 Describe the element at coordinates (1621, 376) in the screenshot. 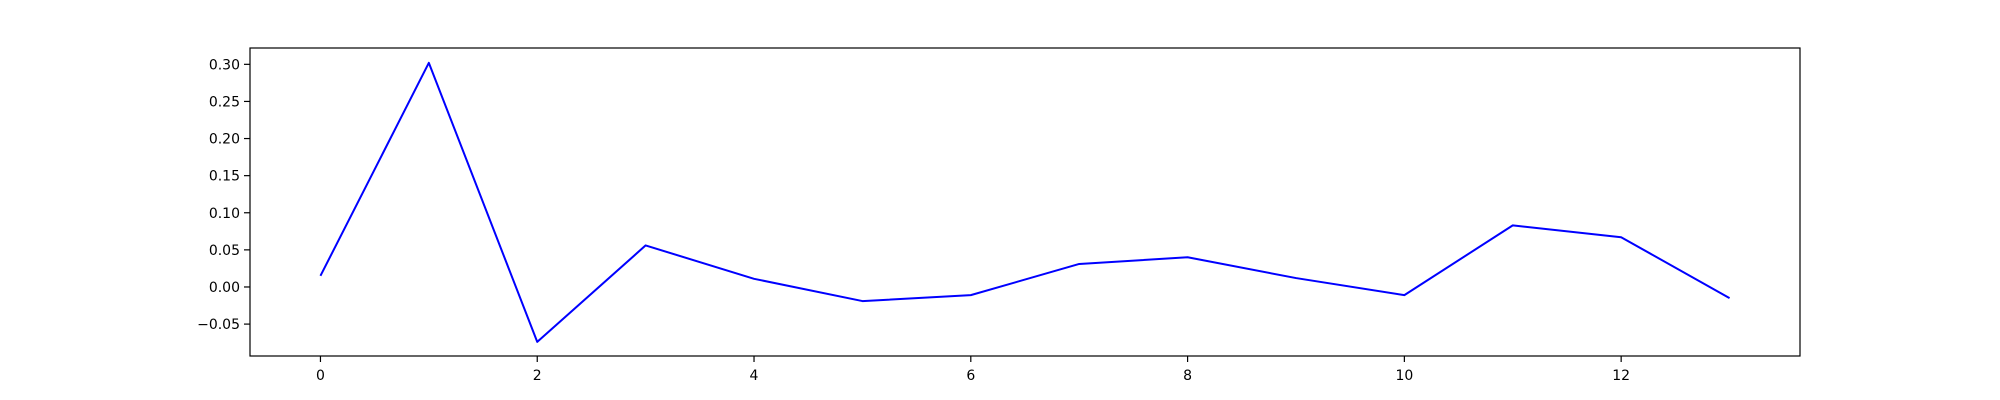

I see `x-tick-label: 12` at that location.